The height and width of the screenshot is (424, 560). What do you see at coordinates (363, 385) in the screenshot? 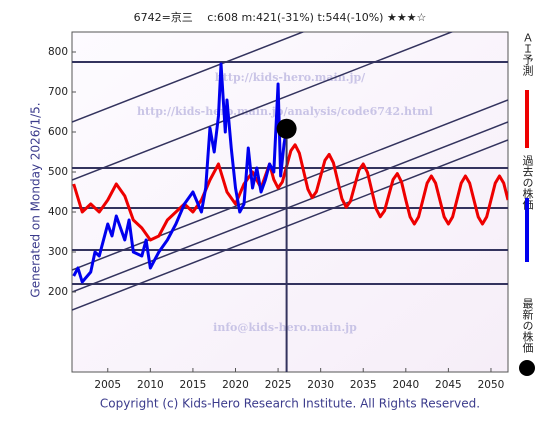
I see `x-tick-label: 2035` at bounding box center [363, 385].